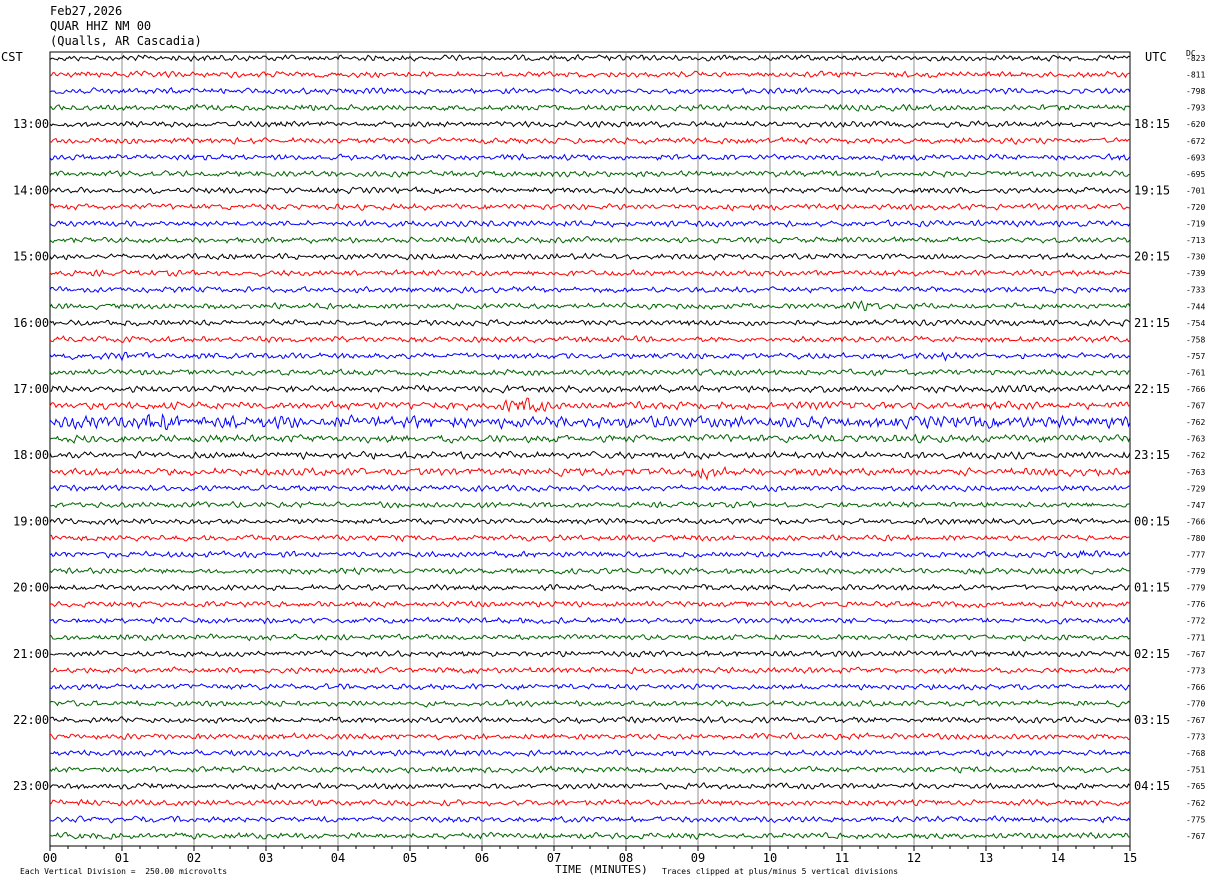 The width and height of the screenshot is (1210, 886). Describe the element at coordinates (101, 26) in the screenshot. I see `station-code: QUAR HHZ NM 00` at that location.